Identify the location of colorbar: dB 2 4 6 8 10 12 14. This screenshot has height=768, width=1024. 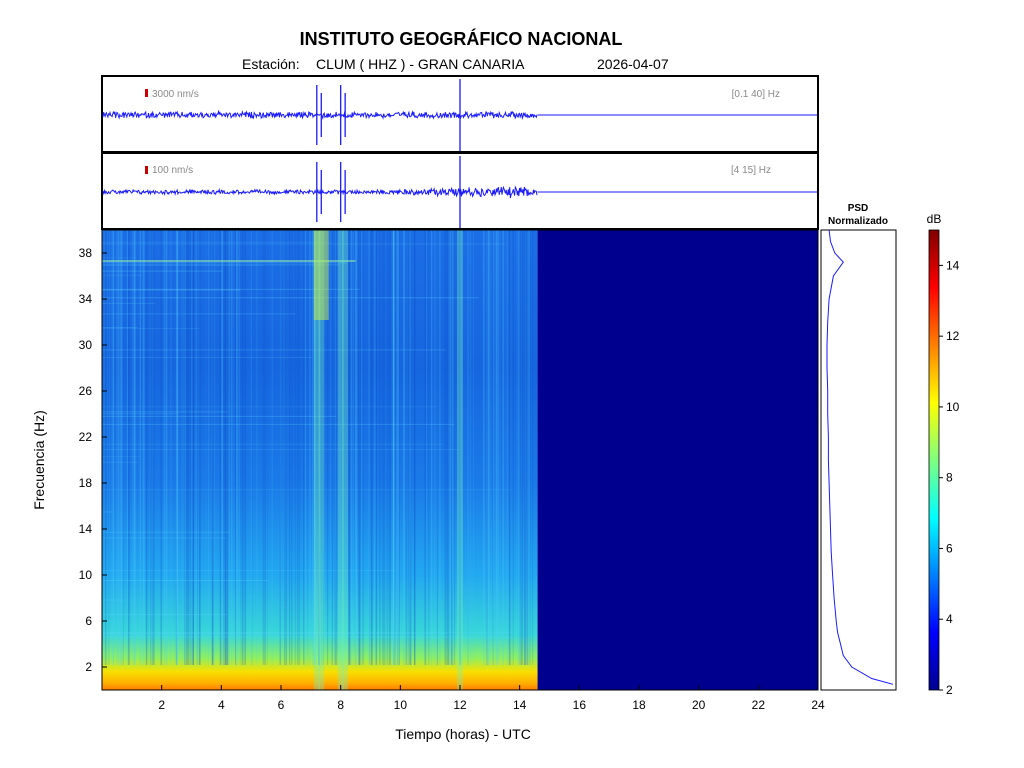
(943, 454).